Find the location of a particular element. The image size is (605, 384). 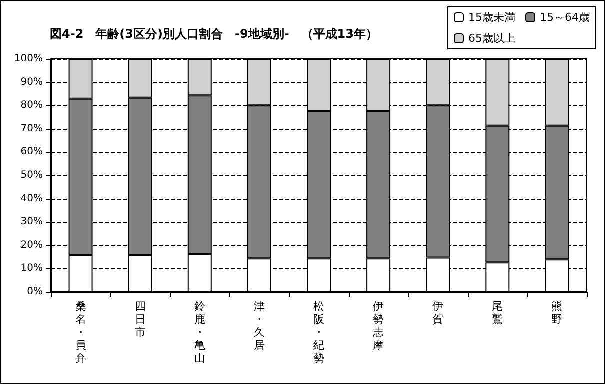

legend-label: 15歳未満 is located at coordinates (492, 17).